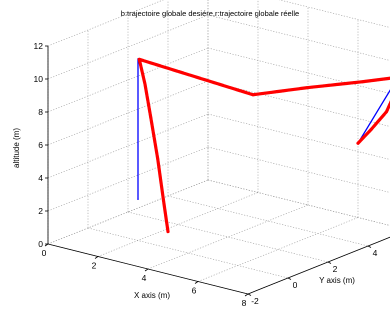  What do you see at coordinates (244, 303) in the screenshot?
I see `x-tick-label: 8` at bounding box center [244, 303].